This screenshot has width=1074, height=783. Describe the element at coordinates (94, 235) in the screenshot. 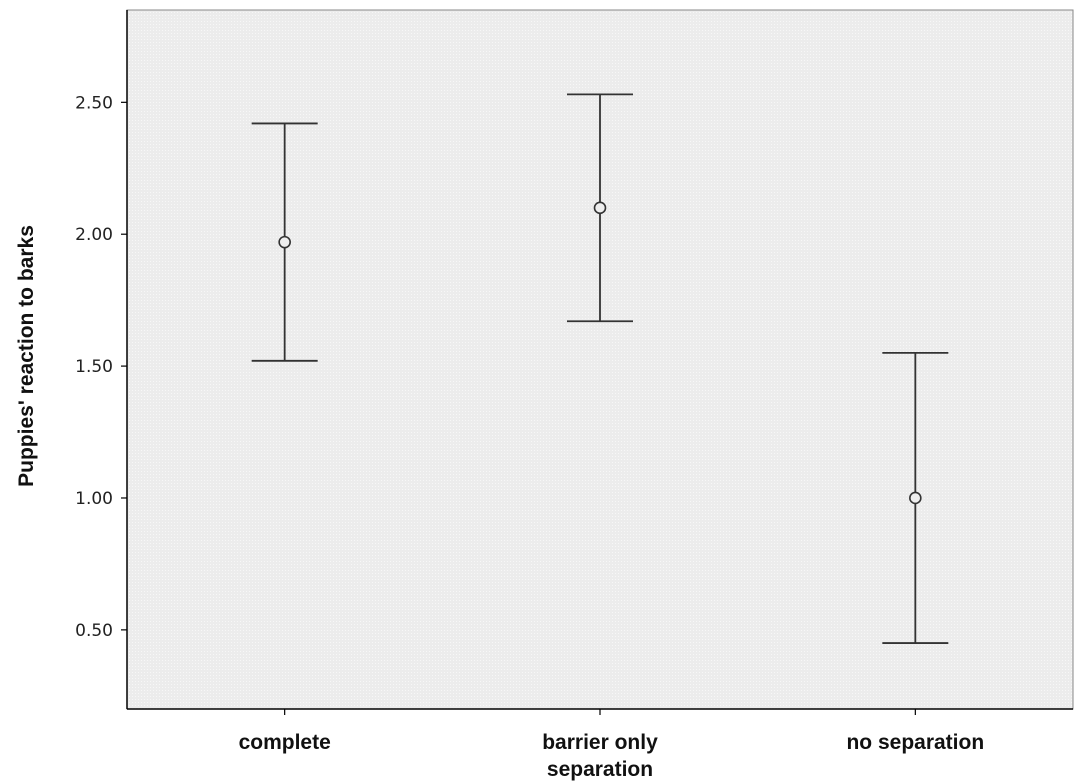

I see `y-tick-label: 2.00` at that location.